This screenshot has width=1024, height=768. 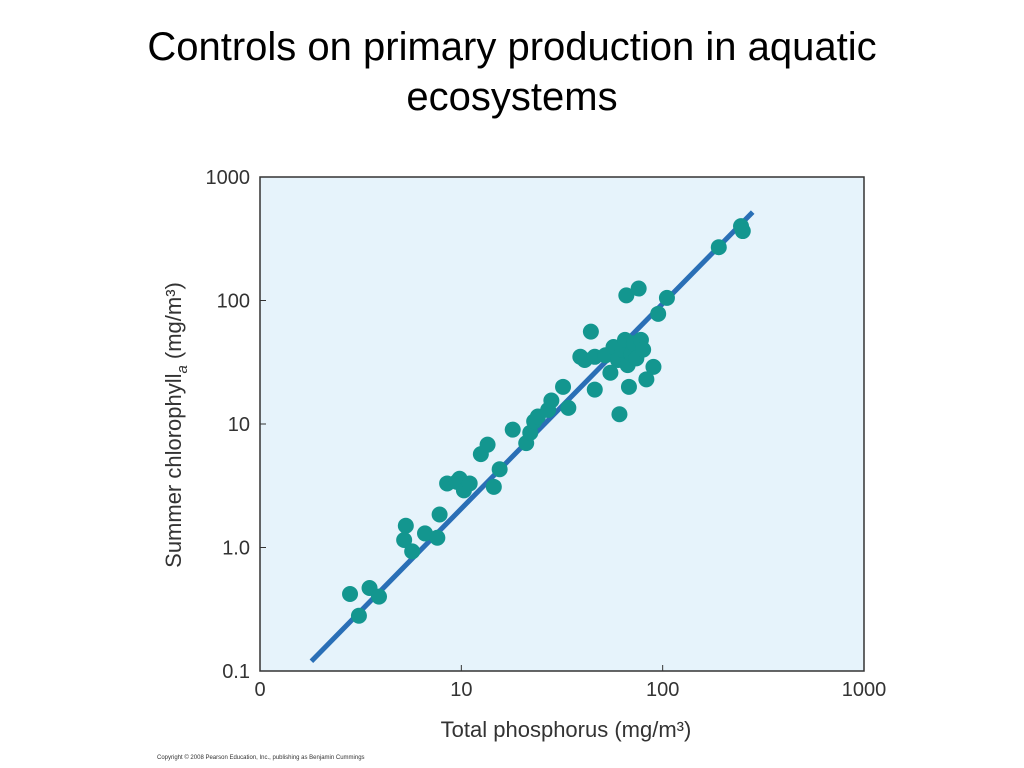 What do you see at coordinates (228, 178) in the screenshot?
I see `y-tick-label: 1000` at bounding box center [228, 178].